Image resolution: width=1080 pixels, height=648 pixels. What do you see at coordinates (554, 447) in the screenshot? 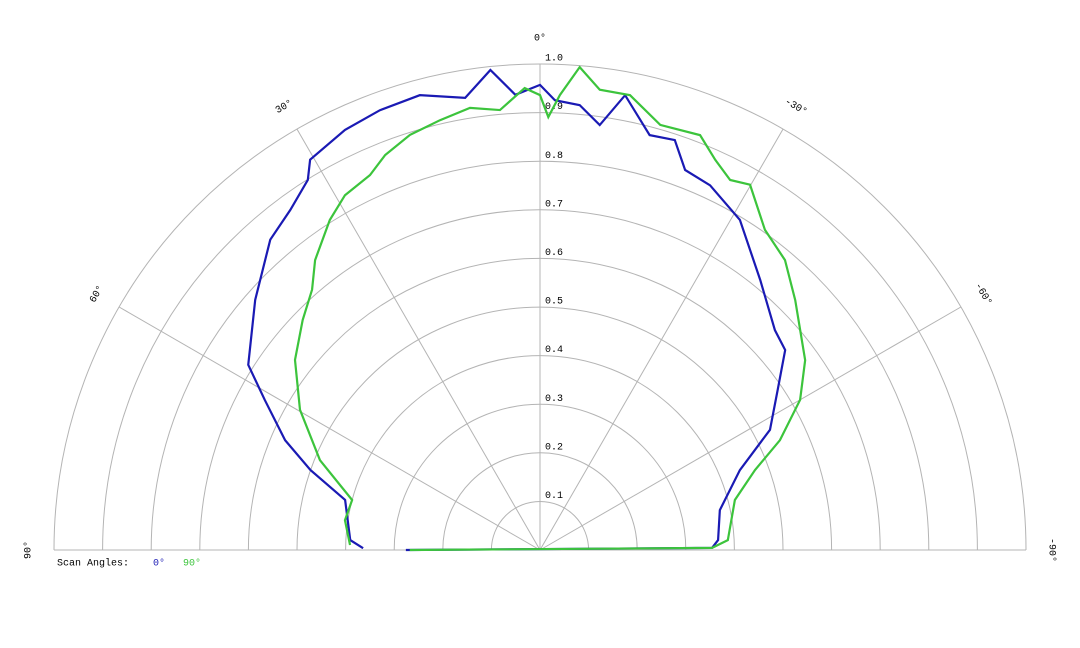
I see `r-tick-label: 0.2` at bounding box center [554, 447].